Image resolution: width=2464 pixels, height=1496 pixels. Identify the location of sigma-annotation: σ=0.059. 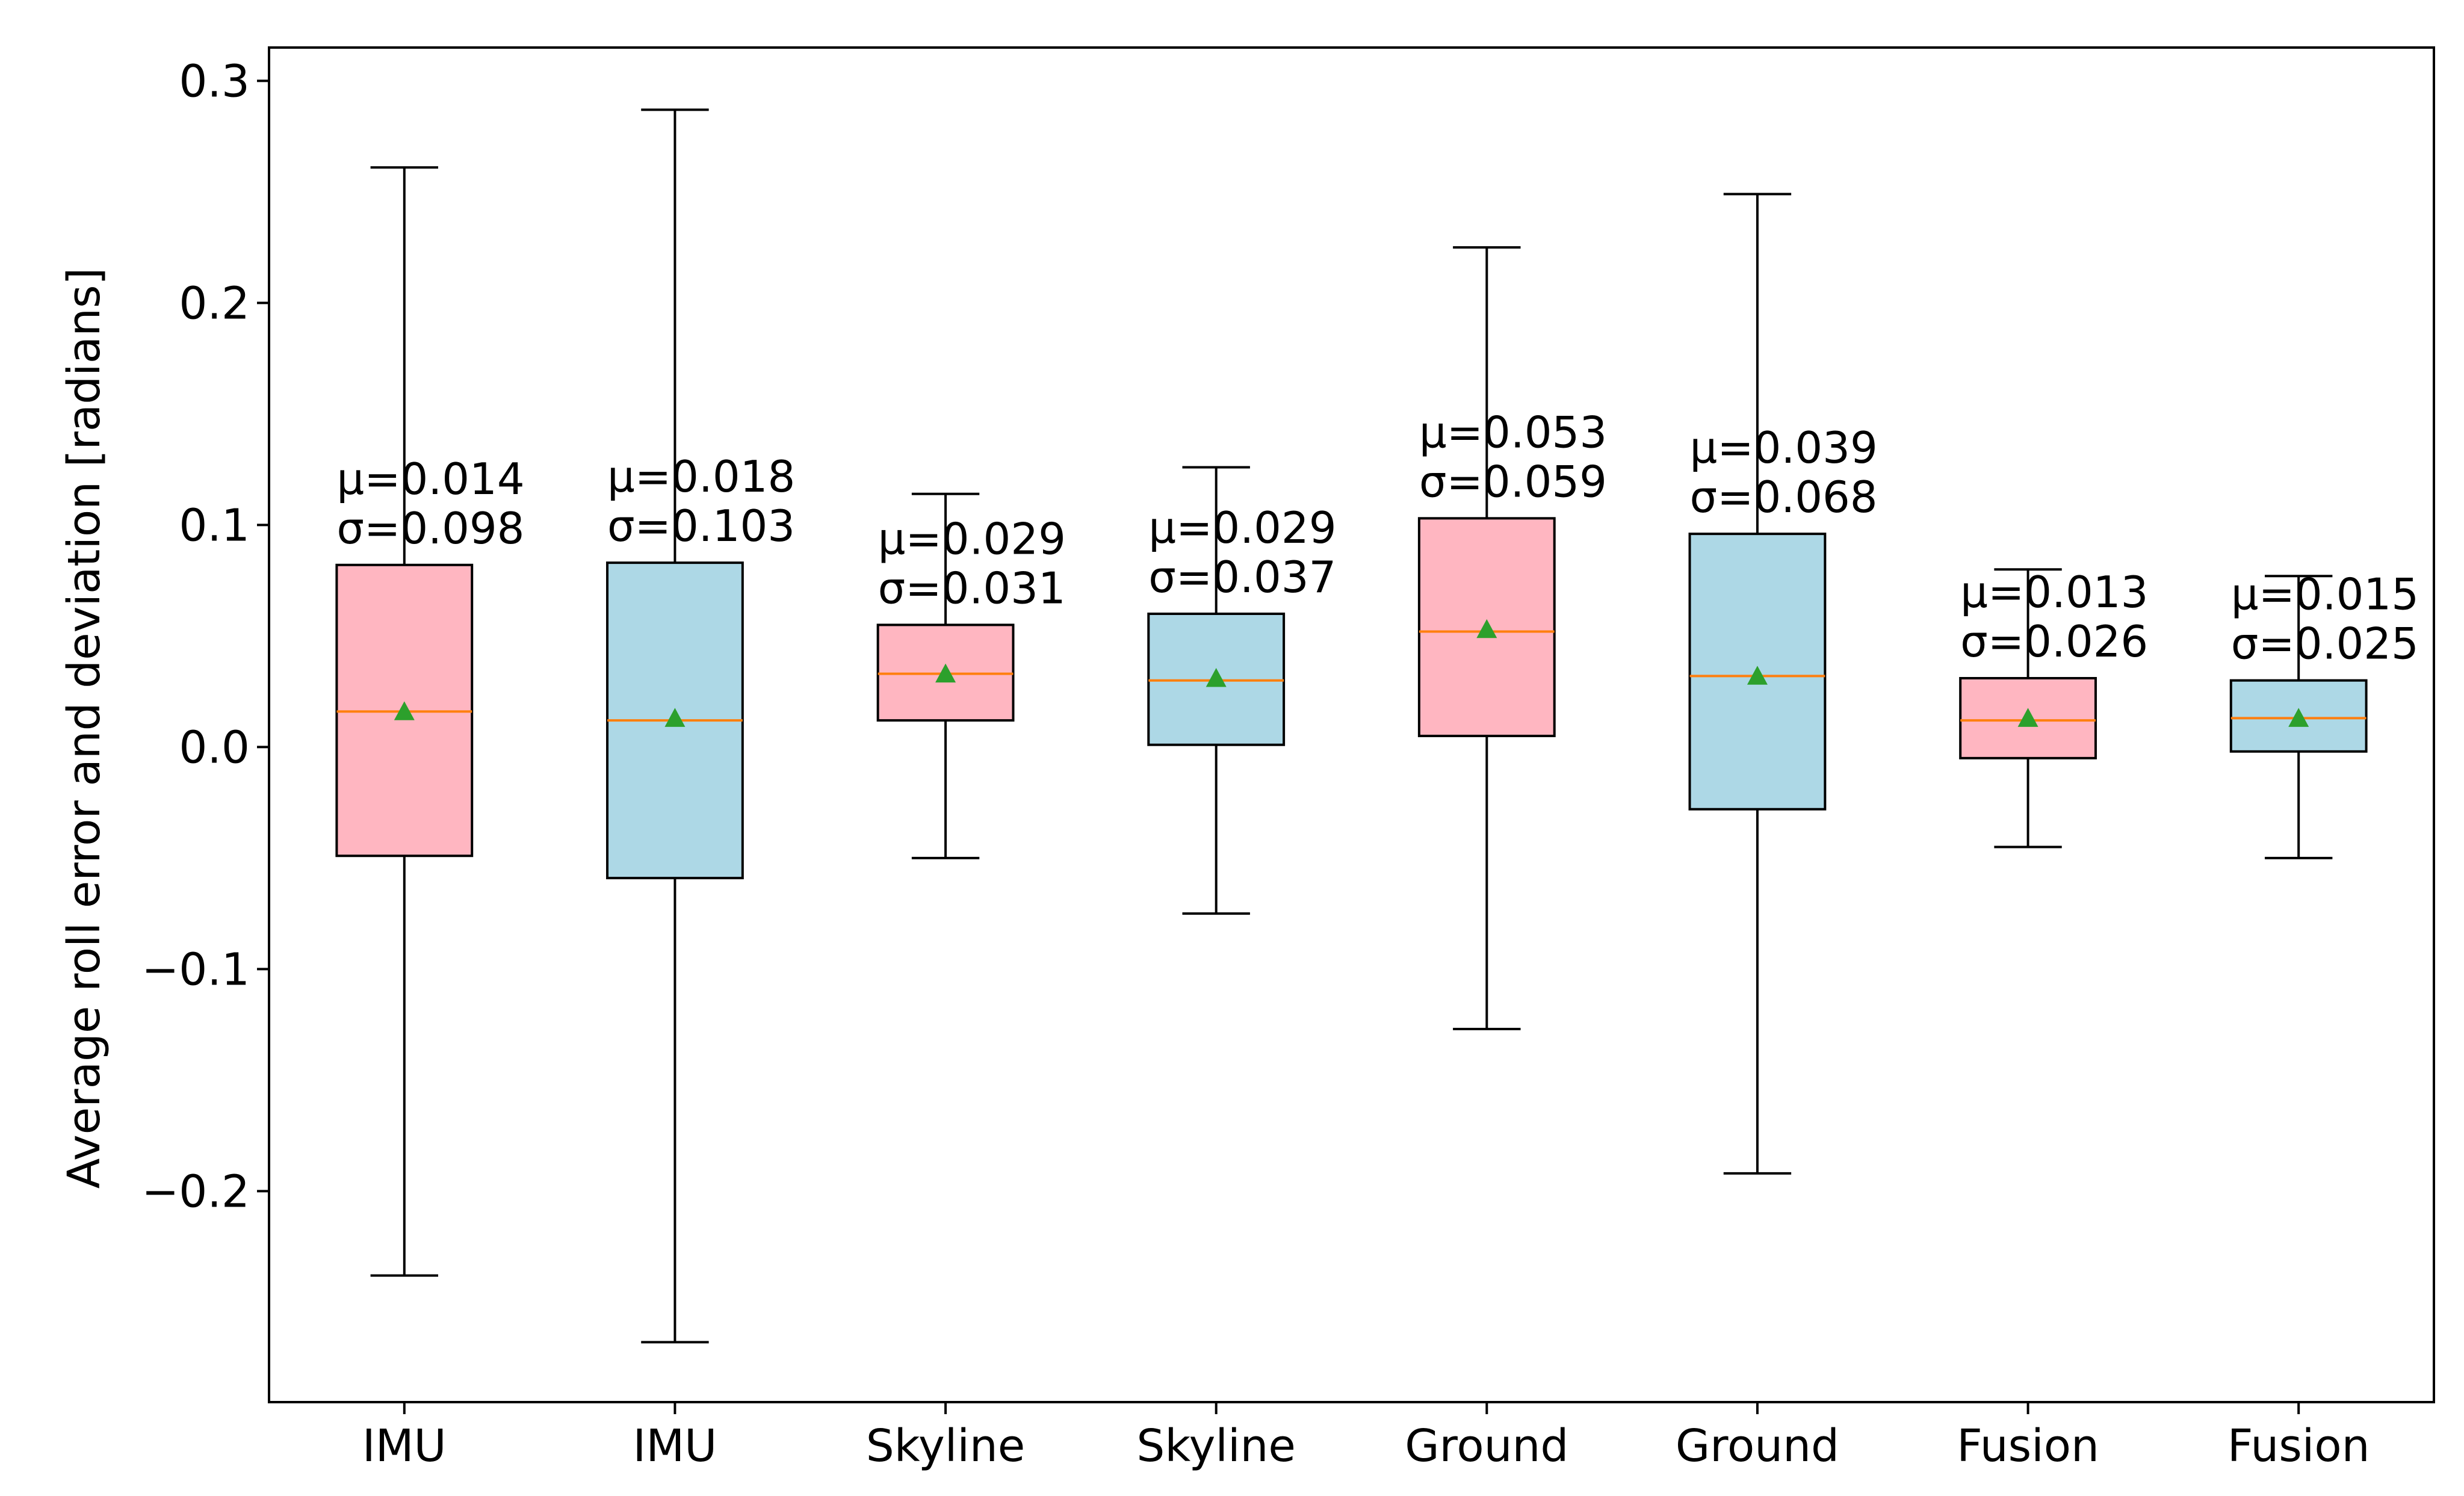
(1513, 482).